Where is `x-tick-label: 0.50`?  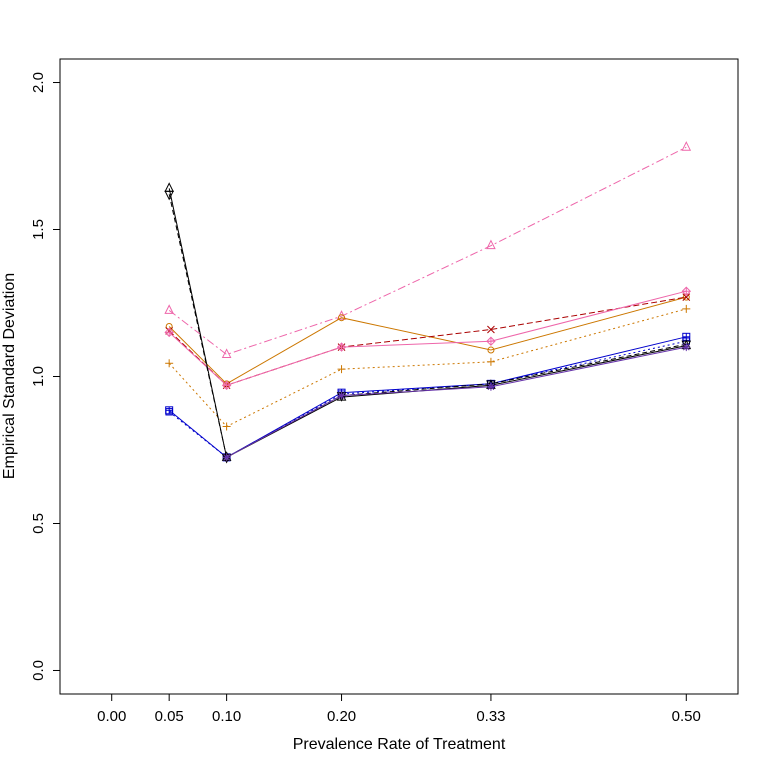 x-tick-label: 0.50 is located at coordinates (686, 716).